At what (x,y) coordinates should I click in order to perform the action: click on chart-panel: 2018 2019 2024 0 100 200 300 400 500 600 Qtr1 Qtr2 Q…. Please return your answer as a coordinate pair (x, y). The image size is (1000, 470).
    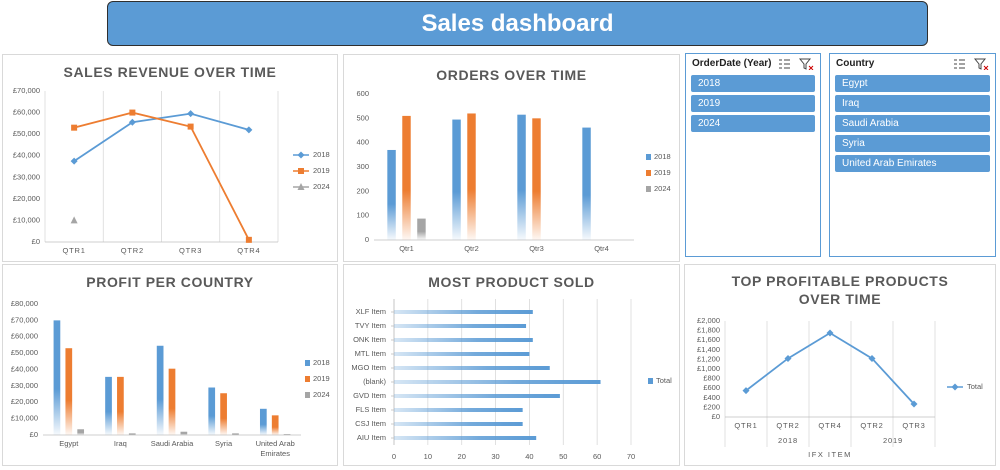
    Looking at the image, I should click on (511, 158).